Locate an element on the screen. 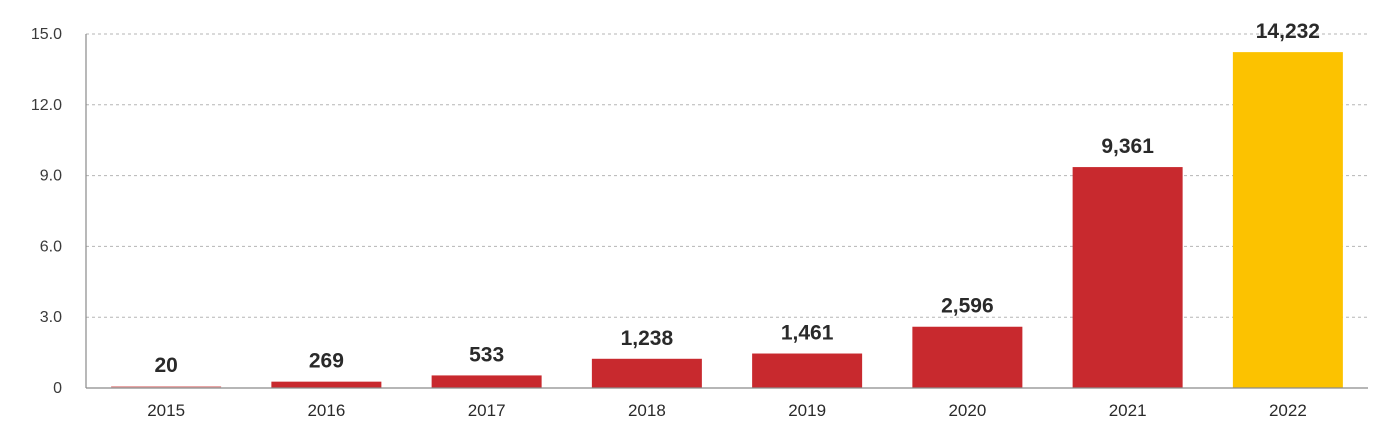 Image resolution: width=1400 pixels, height=437 pixels. value-label-2022: 14,232 is located at coordinates (1288, 31).